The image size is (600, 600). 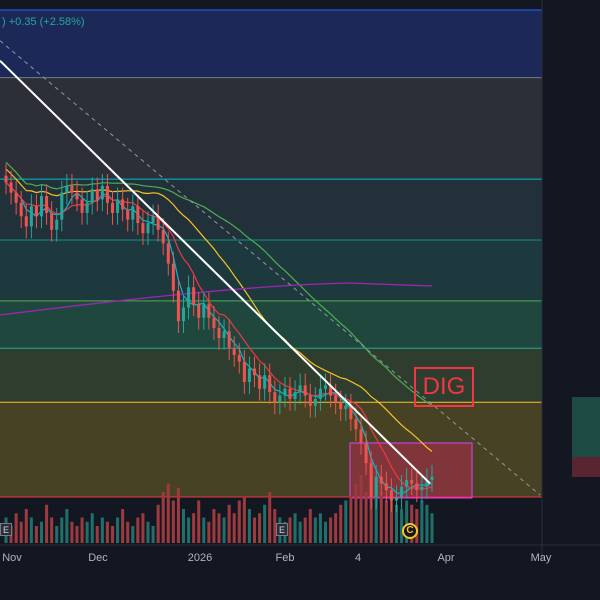 What do you see at coordinates (541, 558) in the screenshot?
I see `x-tick-label: May` at bounding box center [541, 558].